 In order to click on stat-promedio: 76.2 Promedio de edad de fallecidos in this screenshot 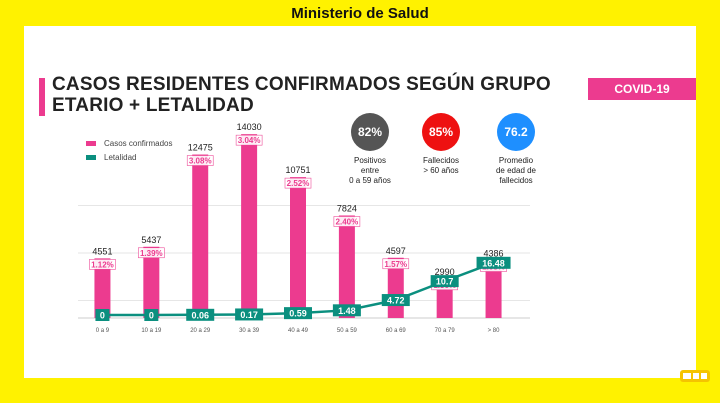, I will do `click(516, 149)`.